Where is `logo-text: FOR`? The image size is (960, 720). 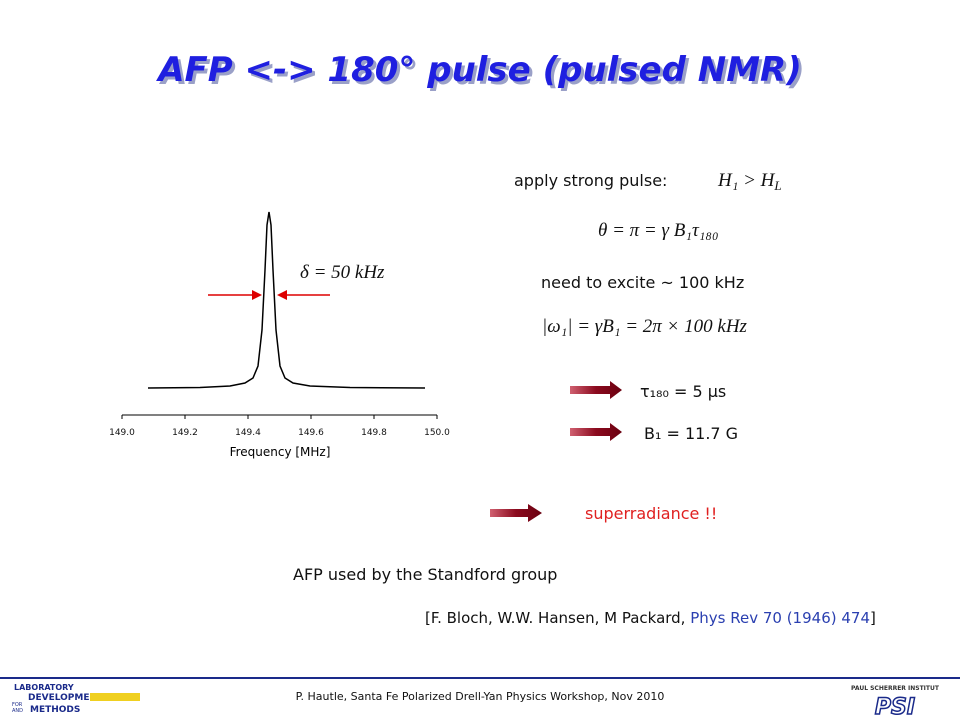 logo-text: FOR is located at coordinates (17, 705).